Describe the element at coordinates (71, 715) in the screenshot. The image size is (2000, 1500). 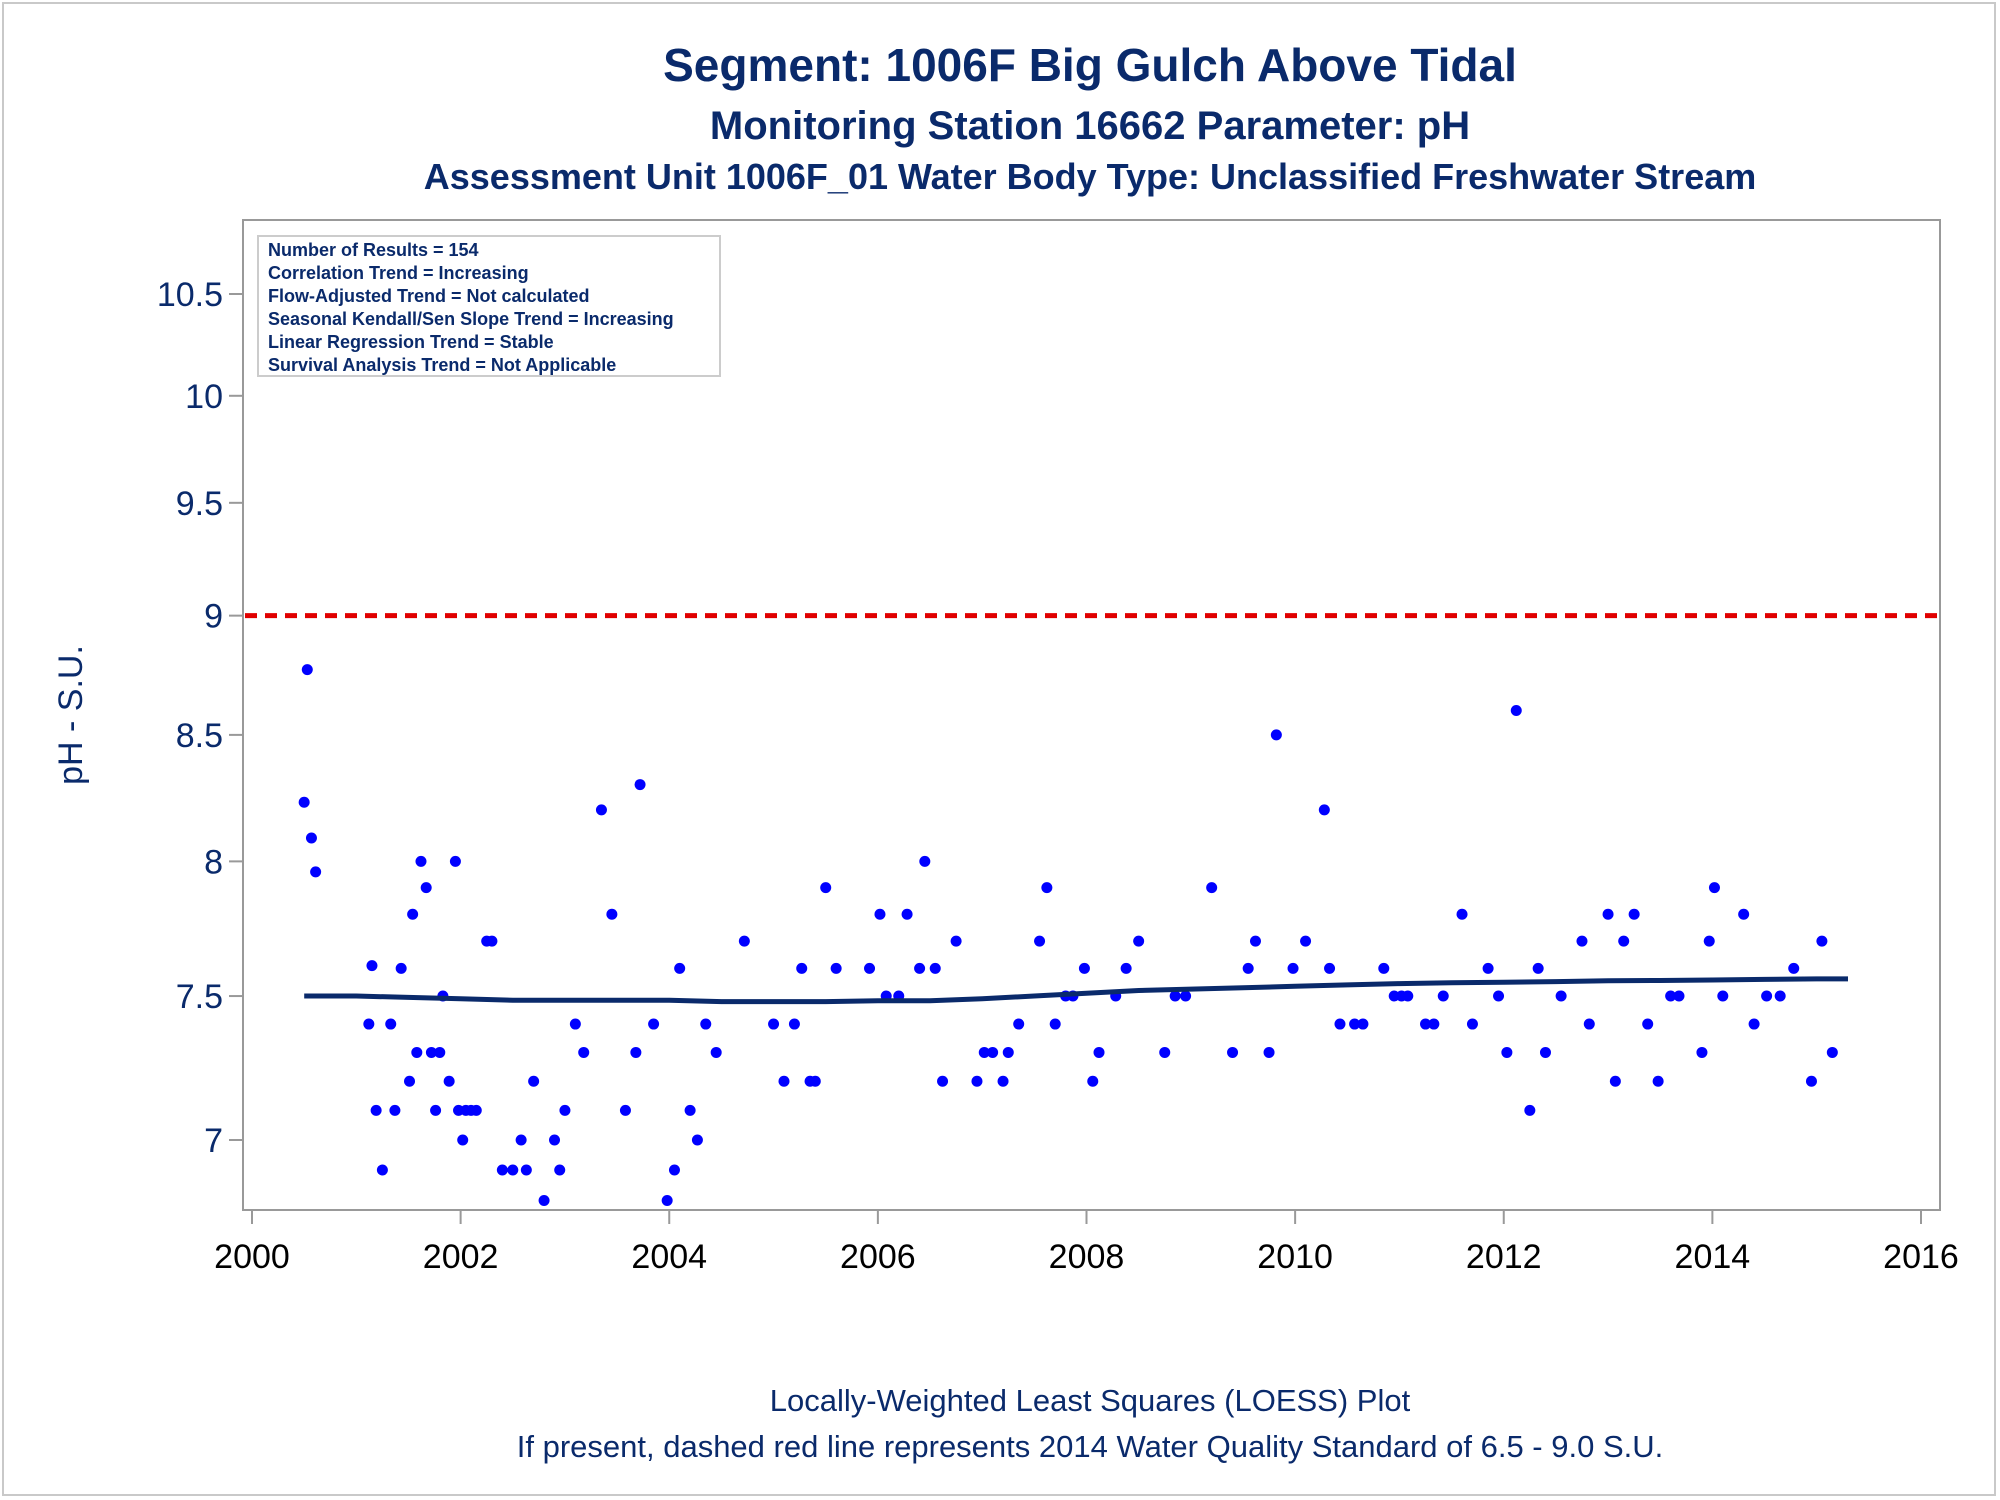
I see `y-axis-label: pH - S.U.` at that location.